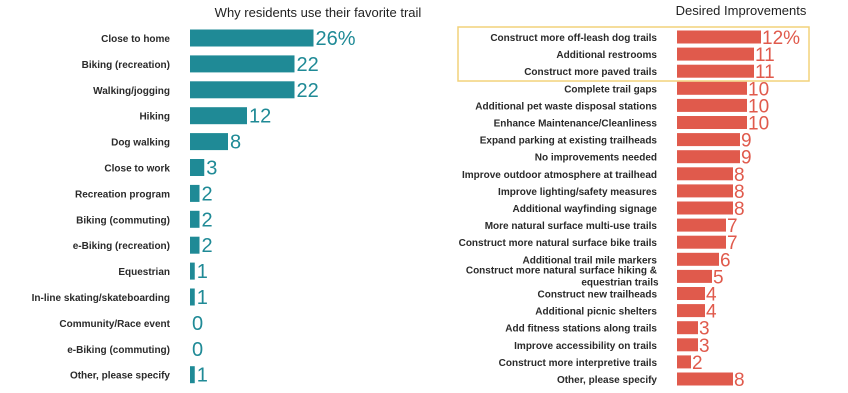  I want to click on right-category-label: Construct more interpretive trails, so click(578, 363).